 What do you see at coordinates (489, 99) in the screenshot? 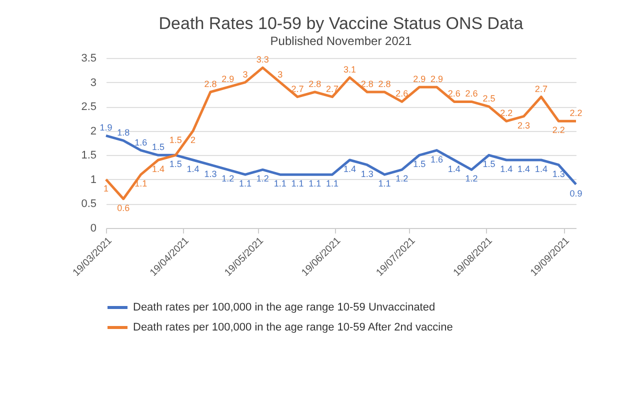
I see `data-label: 2.5` at bounding box center [489, 99].